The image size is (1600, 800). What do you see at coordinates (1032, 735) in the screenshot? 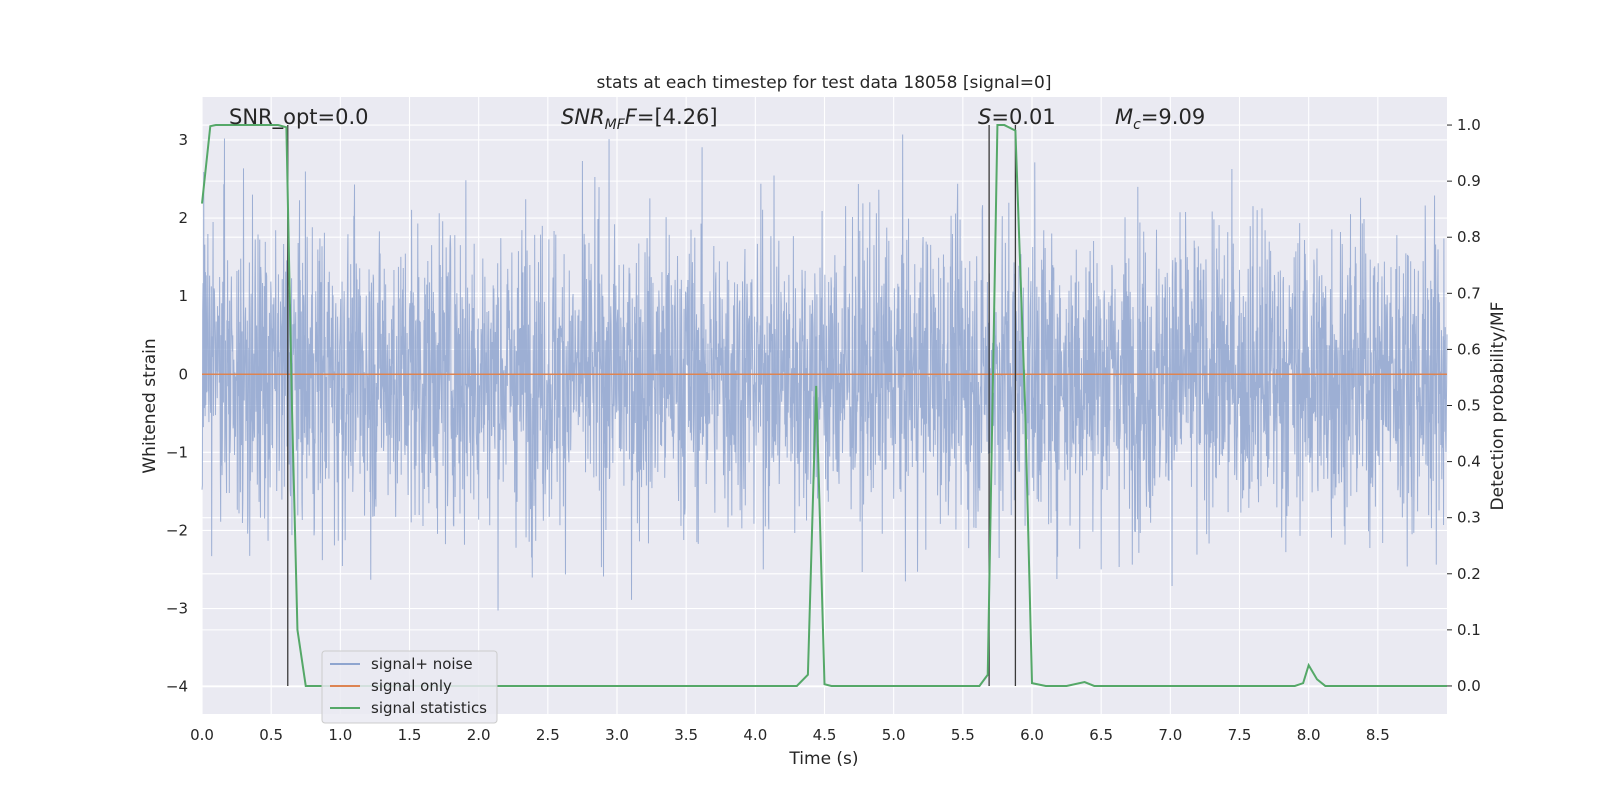
I see `x-tick-label: 6.0` at bounding box center [1032, 735].